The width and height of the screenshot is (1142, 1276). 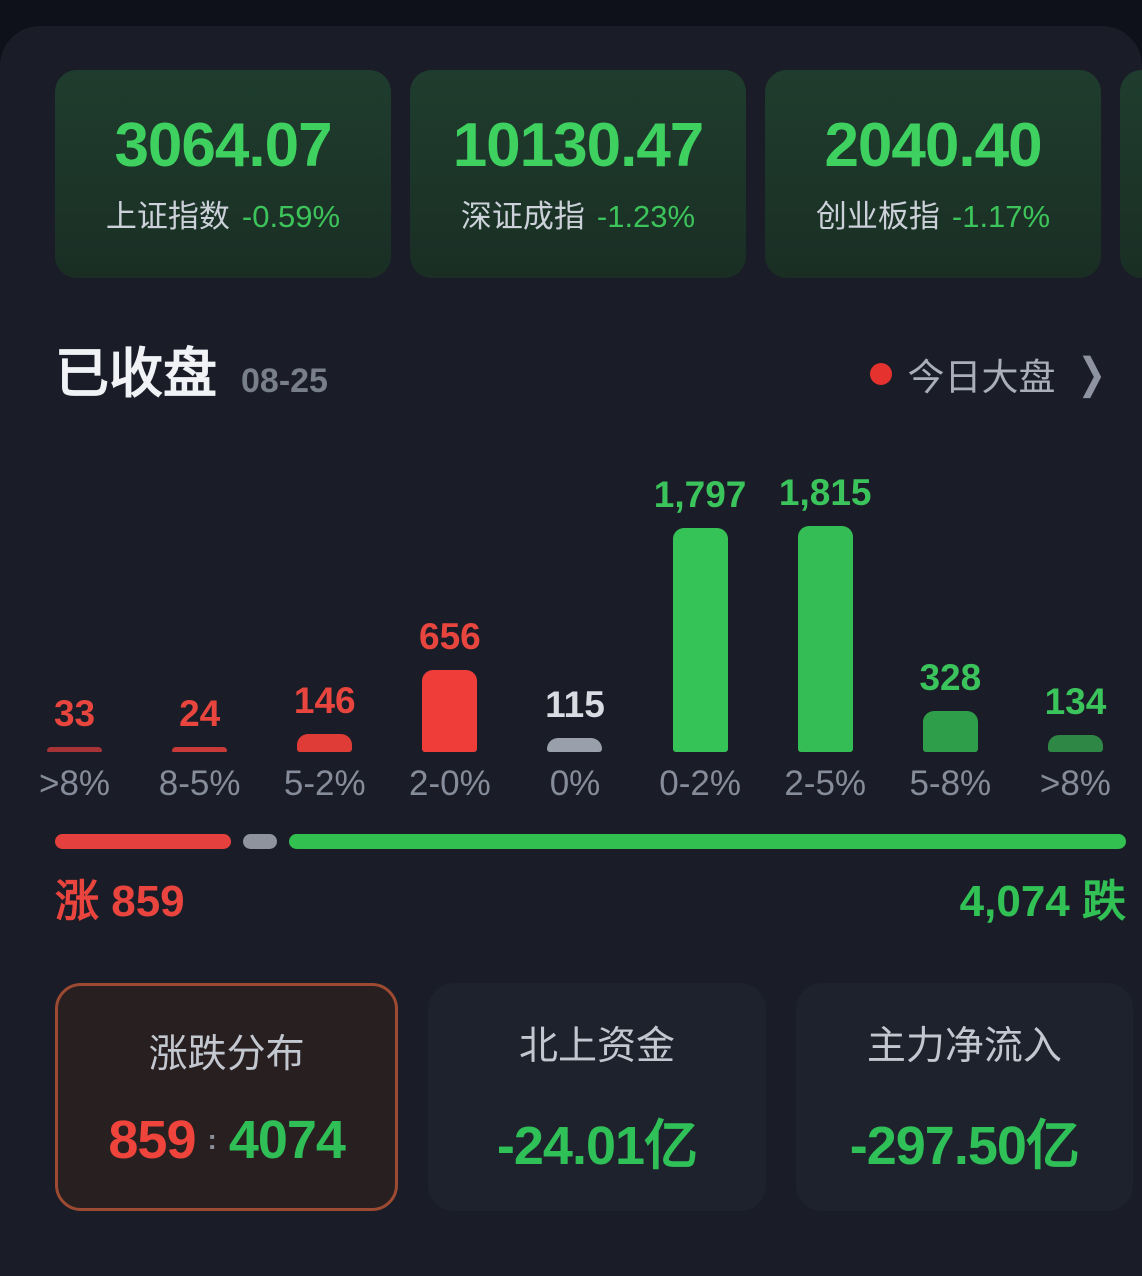 What do you see at coordinates (571, 374) in the screenshot?
I see `status-row: 已收盘 08-25 今日大盘 ❯` at bounding box center [571, 374].